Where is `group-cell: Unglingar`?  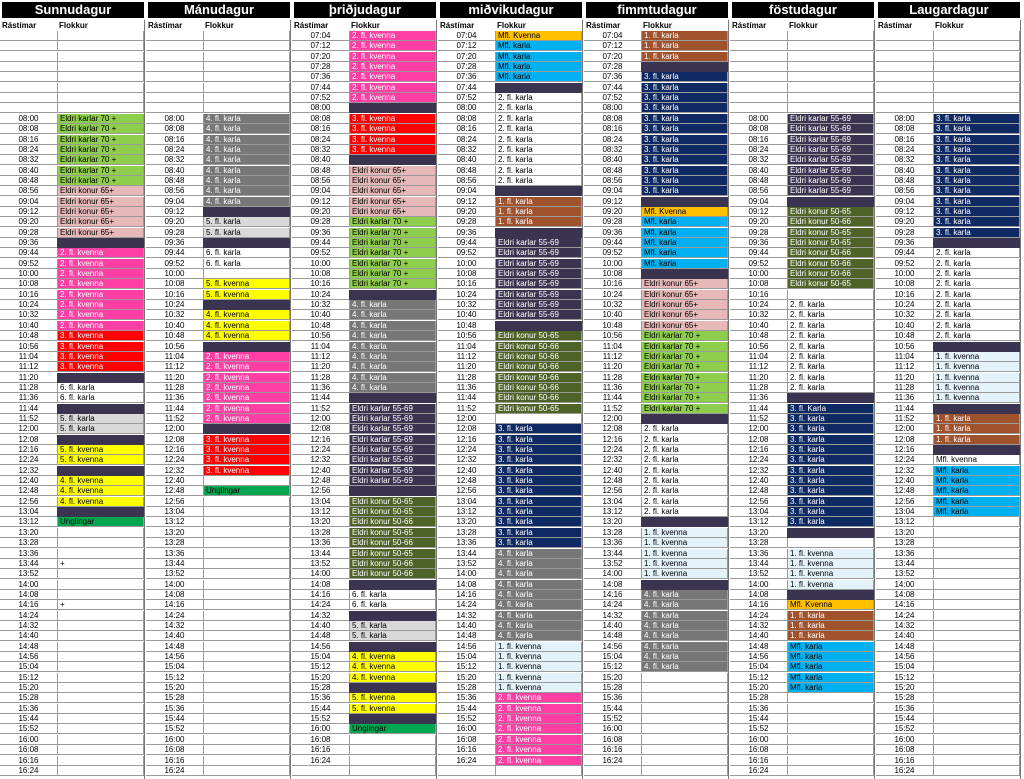
group-cell: Unglingar is located at coordinates (246, 491).